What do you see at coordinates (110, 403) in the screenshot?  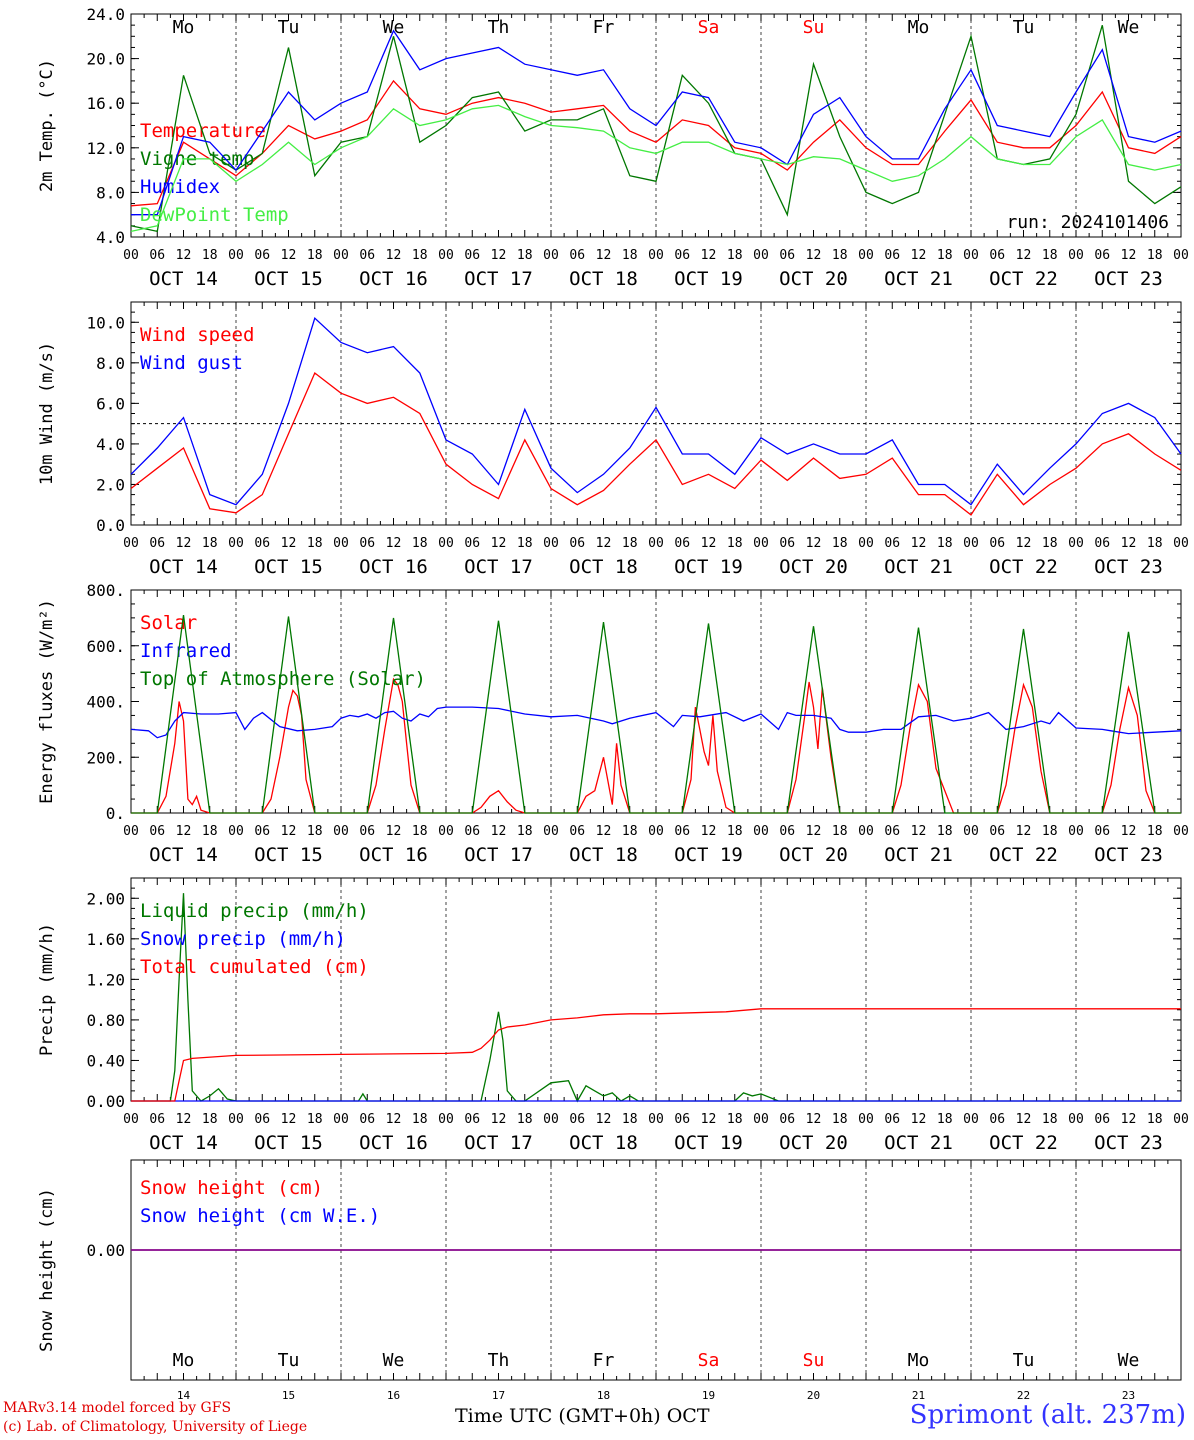 I see `y-tick-label: 6.0` at bounding box center [110, 403].